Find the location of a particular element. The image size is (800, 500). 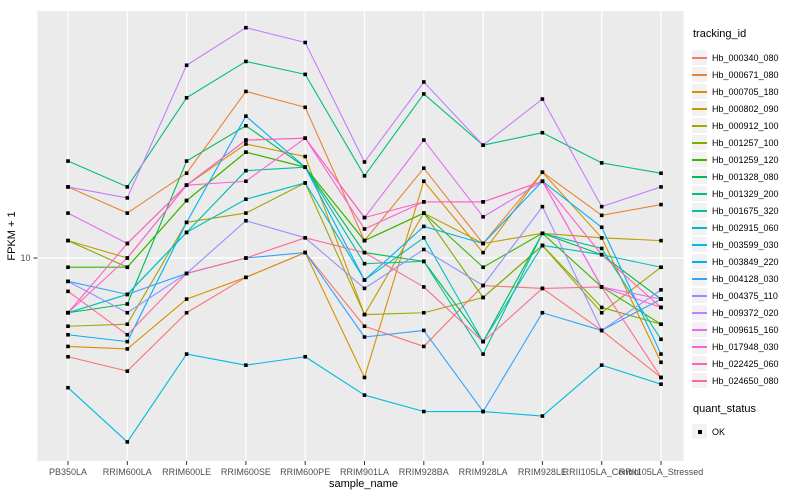

black-square-marker-icon is located at coordinates (699, 431).